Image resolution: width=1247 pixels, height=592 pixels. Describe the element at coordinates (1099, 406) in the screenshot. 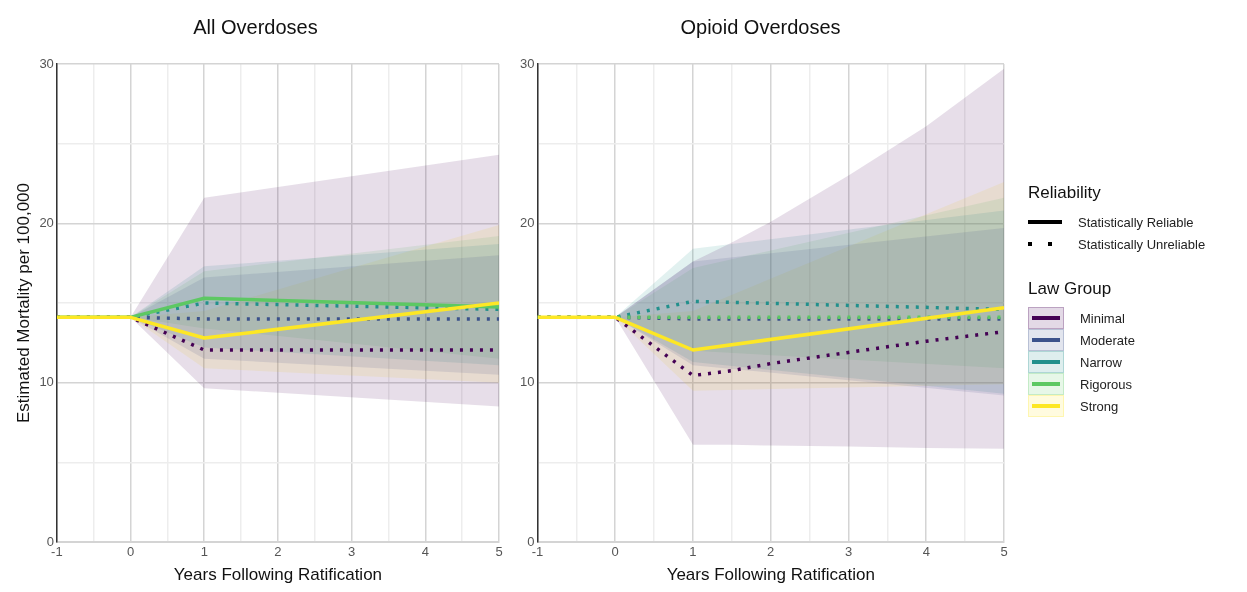

I see `legend-label: Strong` at that location.